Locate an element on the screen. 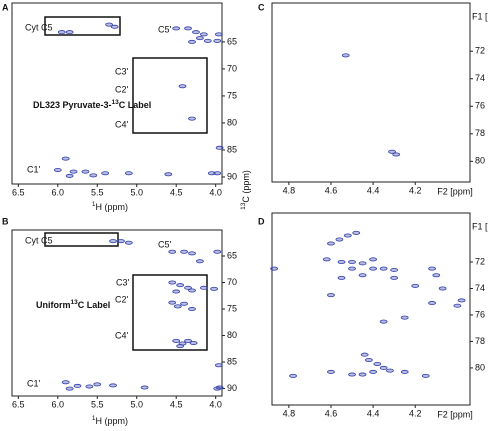 This screenshot has width=488, height=431. y-tick-label: 74 is located at coordinates (480, 78).